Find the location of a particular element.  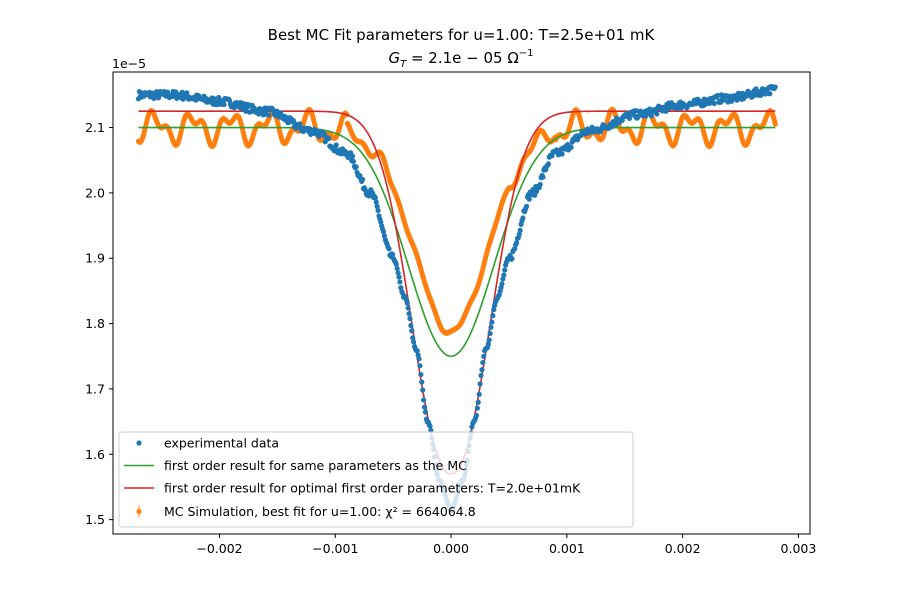

subtitle-sup: −1 is located at coordinates (526, 53).